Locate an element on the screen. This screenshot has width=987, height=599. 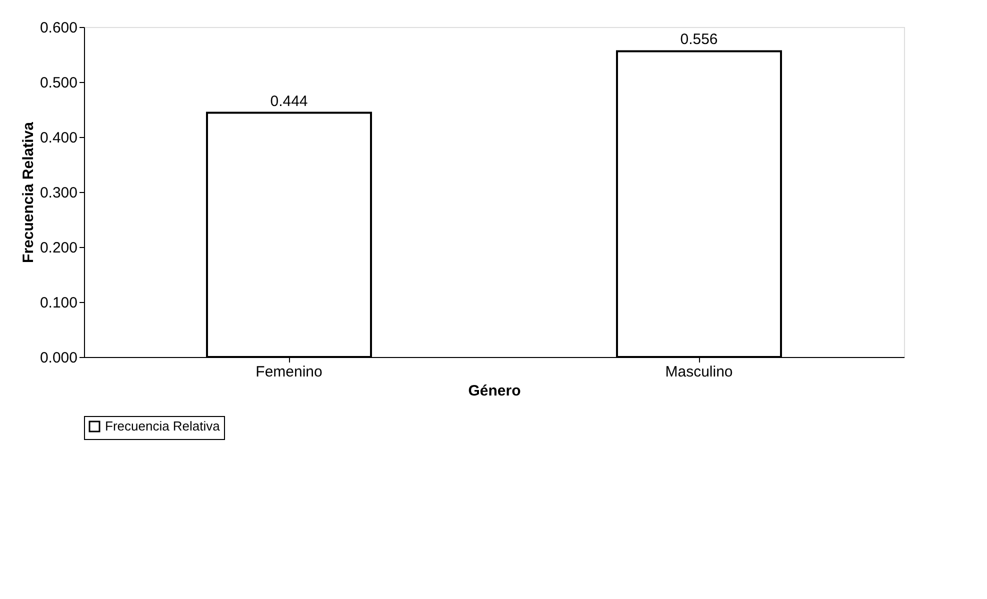
data-label: 0.556 is located at coordinates (699, 39).